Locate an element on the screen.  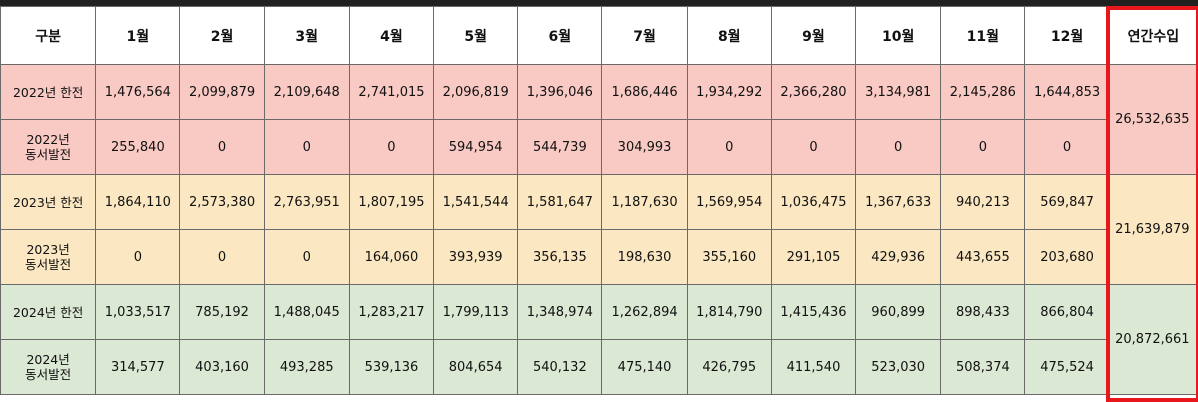
header-month-9: 9월 is located at coordinates (813, 35).